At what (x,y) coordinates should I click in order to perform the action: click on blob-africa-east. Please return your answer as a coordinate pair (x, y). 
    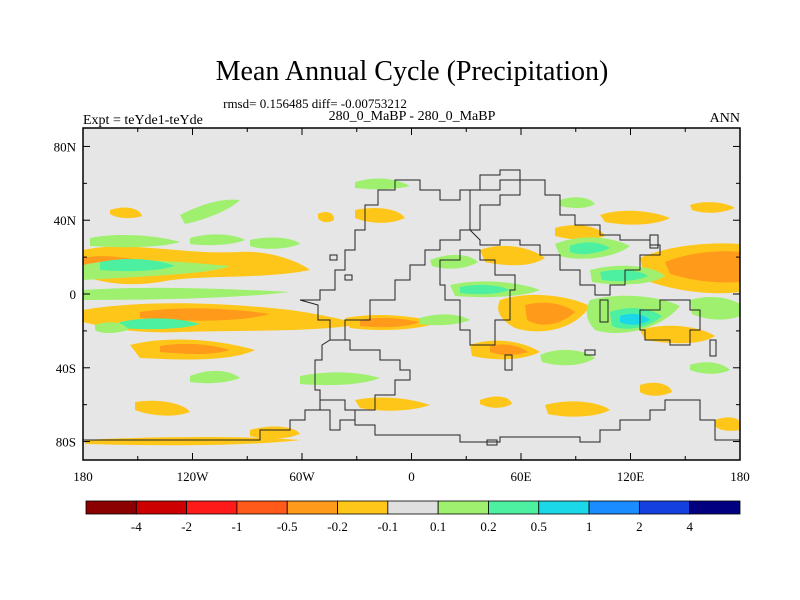
    Looking at the image, I should click on (512, 255).